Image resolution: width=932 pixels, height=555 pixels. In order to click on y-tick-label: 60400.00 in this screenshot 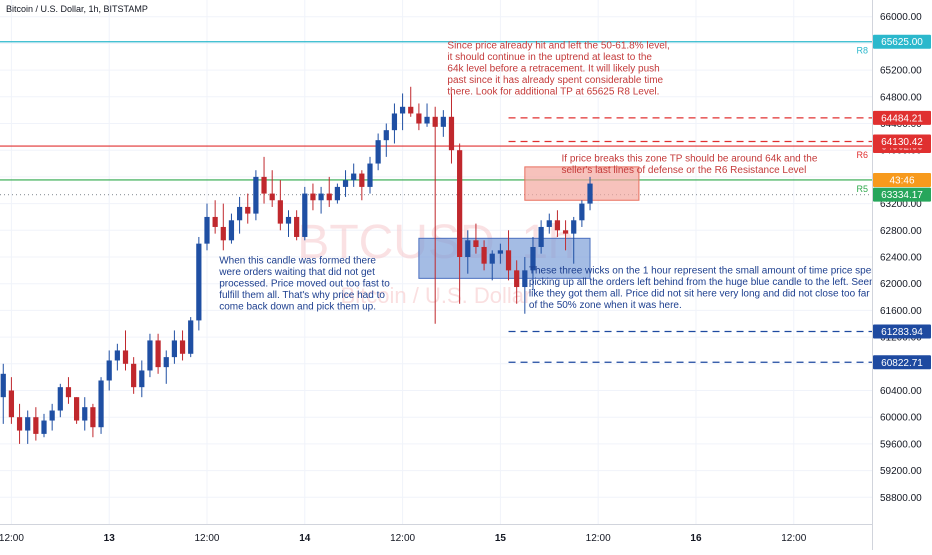, I will do `click(901, 391)`.